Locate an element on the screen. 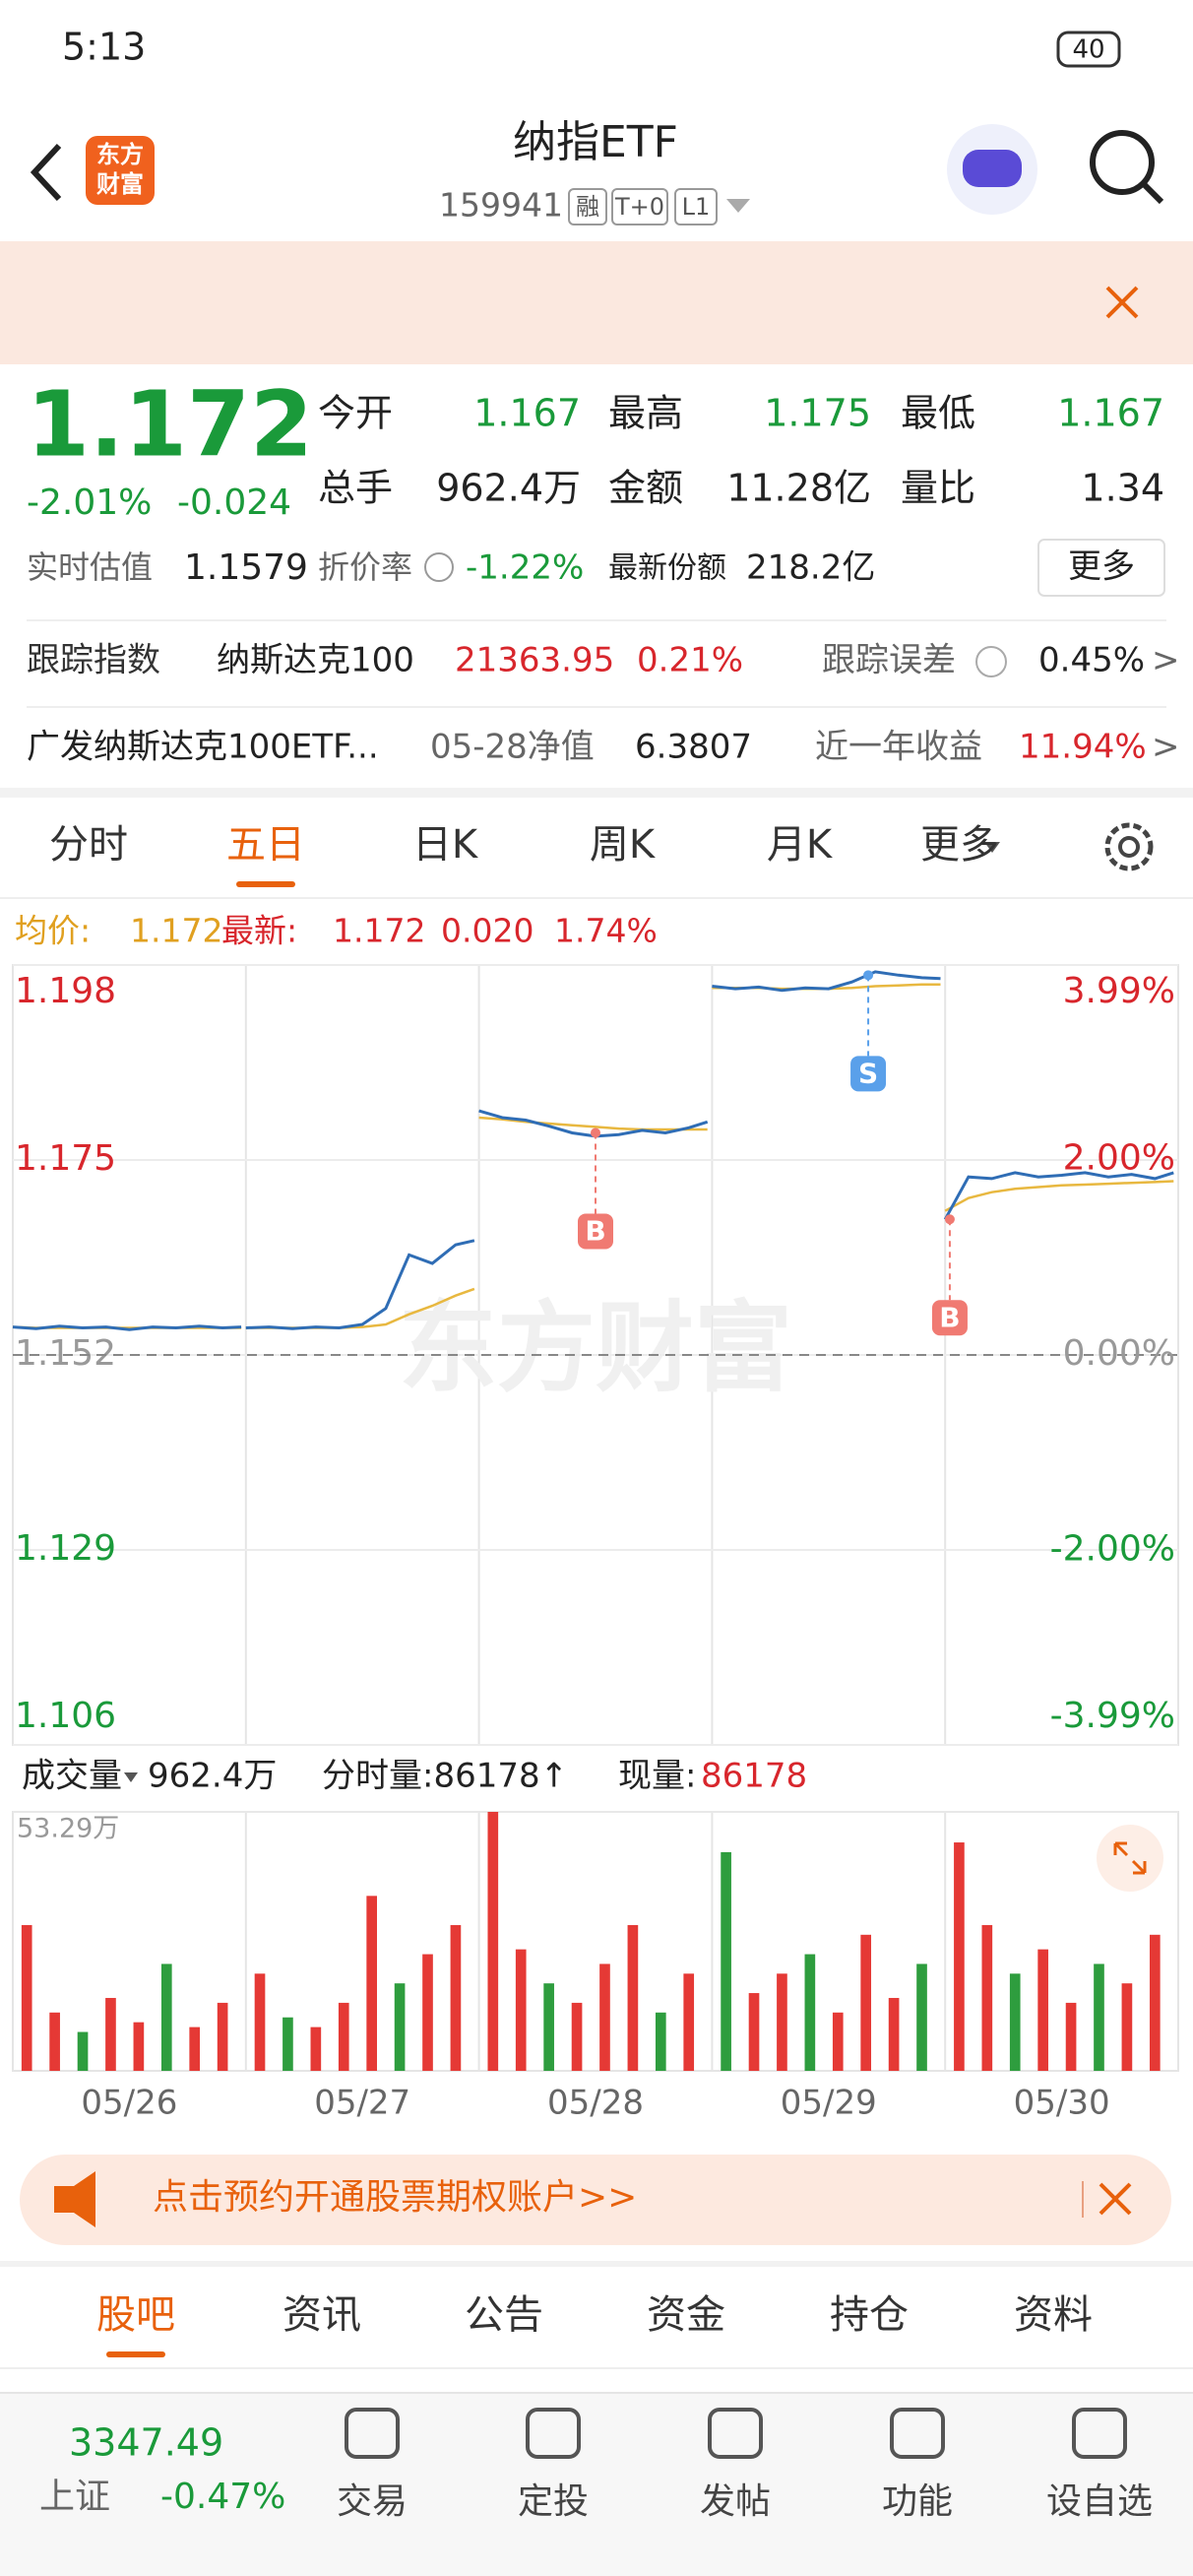 The height and width of the screenshot is (2576, 1193). tracking-error: 0.45% is located at coordinates (1091, 660).